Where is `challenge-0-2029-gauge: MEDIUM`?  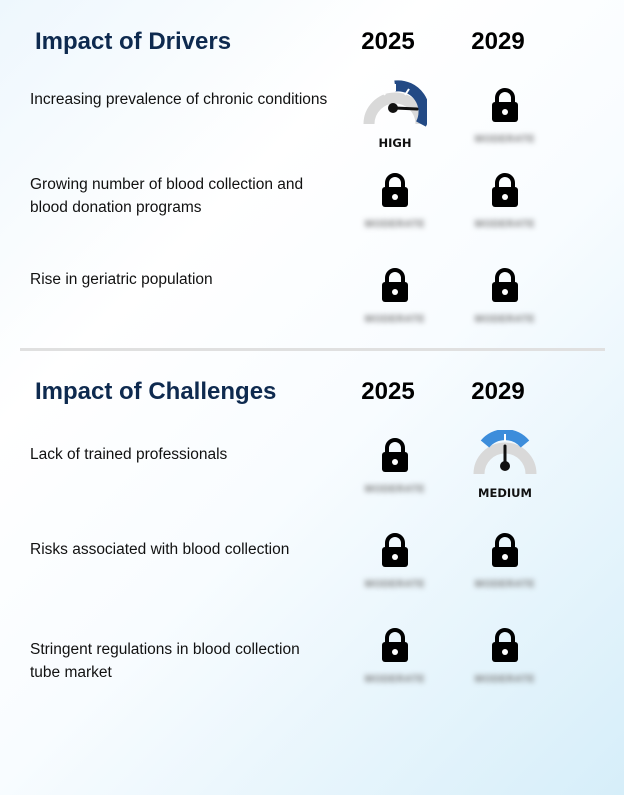 challenge-0-2029-gauge: MEDIUM is located at coordinates (505, 465).